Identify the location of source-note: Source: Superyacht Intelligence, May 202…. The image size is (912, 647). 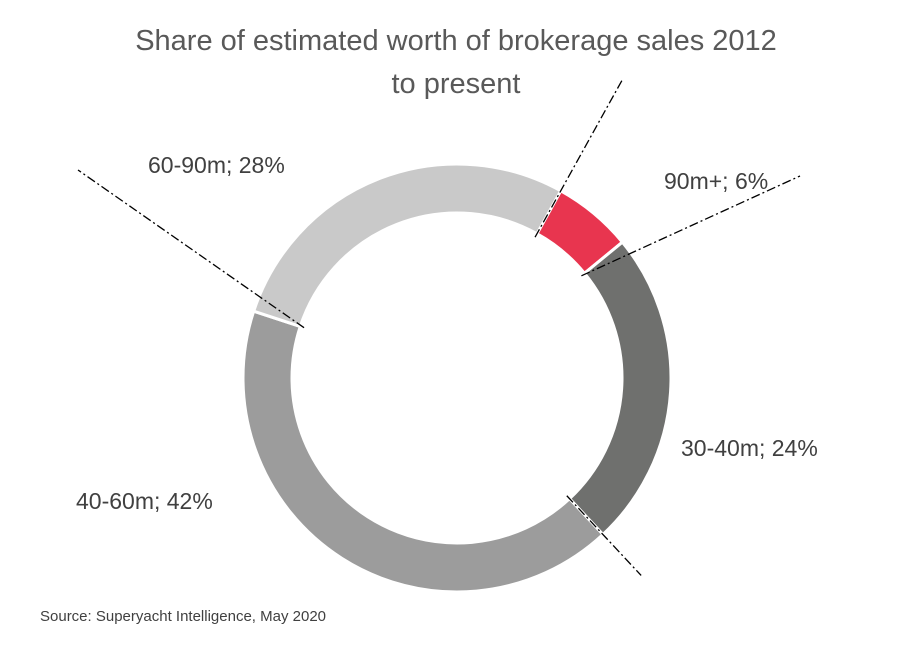
(183, 616).